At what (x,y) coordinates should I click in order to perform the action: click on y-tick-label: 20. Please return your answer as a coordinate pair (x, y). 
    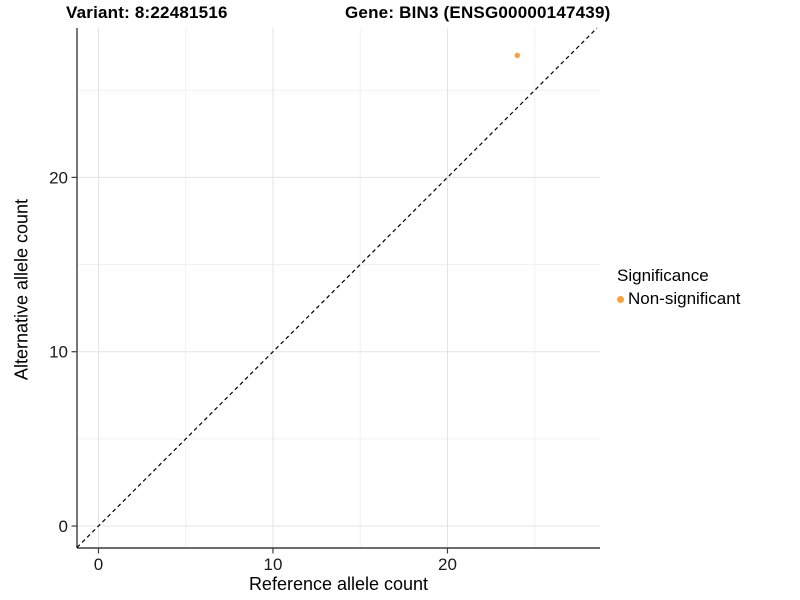
    Looking at the image, I should click on (58, 177).